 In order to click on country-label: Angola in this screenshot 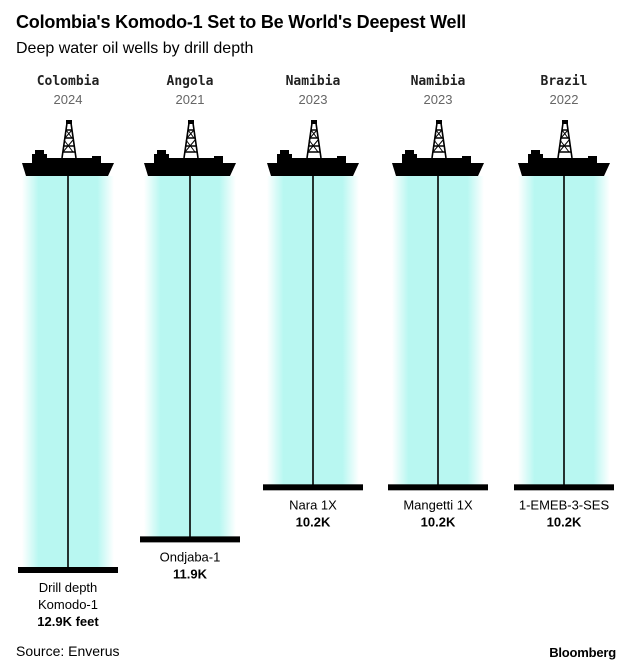, I will do `click(190, 81)`.